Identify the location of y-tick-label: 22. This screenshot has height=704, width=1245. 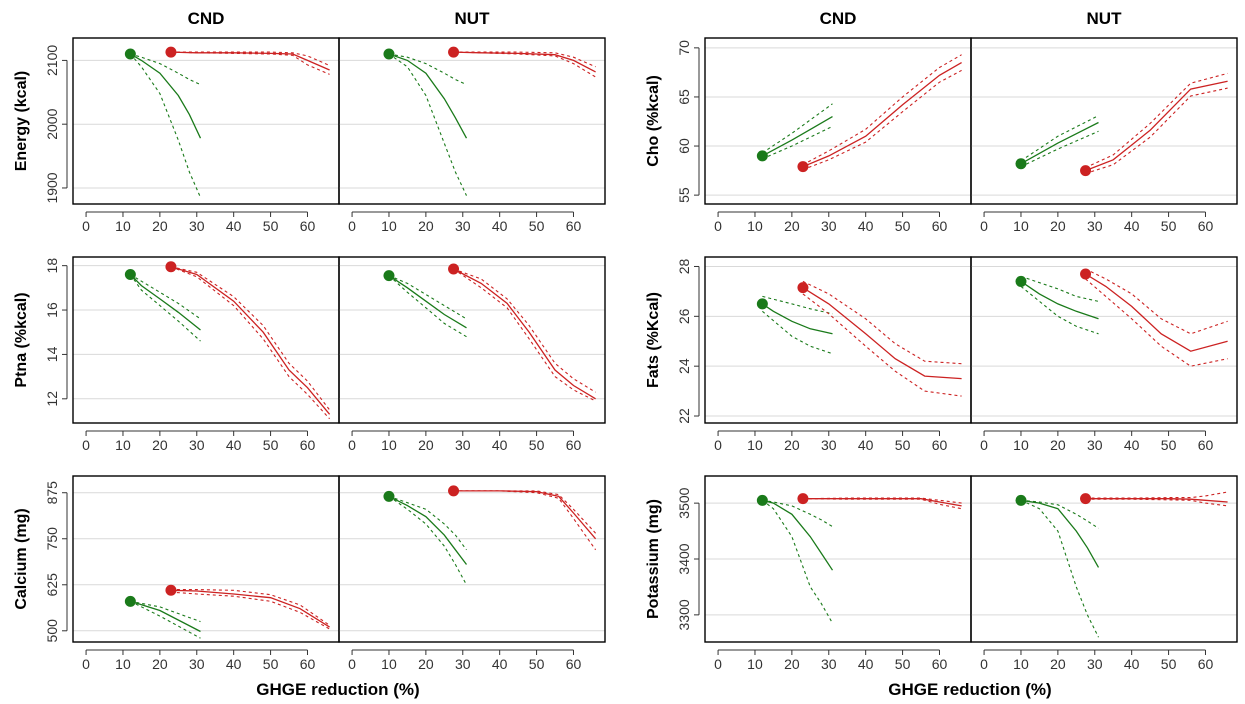
(684, 416).